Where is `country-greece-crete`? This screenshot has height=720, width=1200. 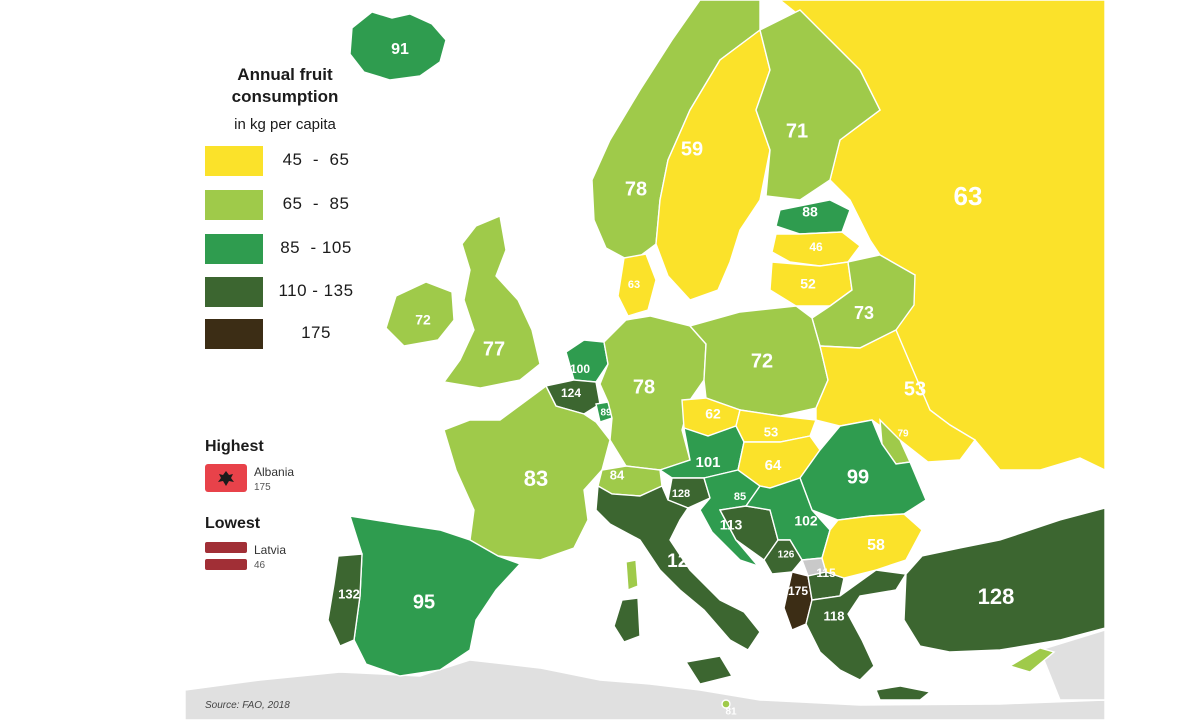
country-greece-crete is located at coordinates (903, 693).